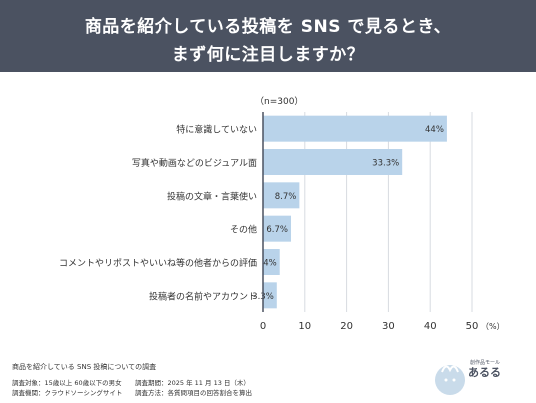 Image resolution: width=536 pixels, height=403 pixels. What do you see at coordinates (286, 197) in the screenshot?
I see `value-label-2: 8.7%` at bounding box center [286, 197].